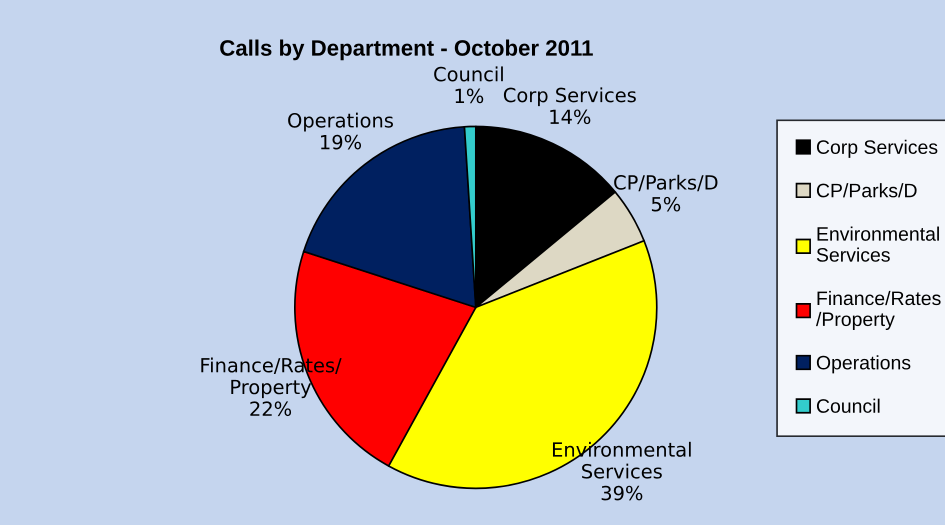 This screenshot has width=945, height=525. Describe the element at coordinates (666, 193) in the screenshot. I see `data-label: CP/Parks/D 5%` at that location.